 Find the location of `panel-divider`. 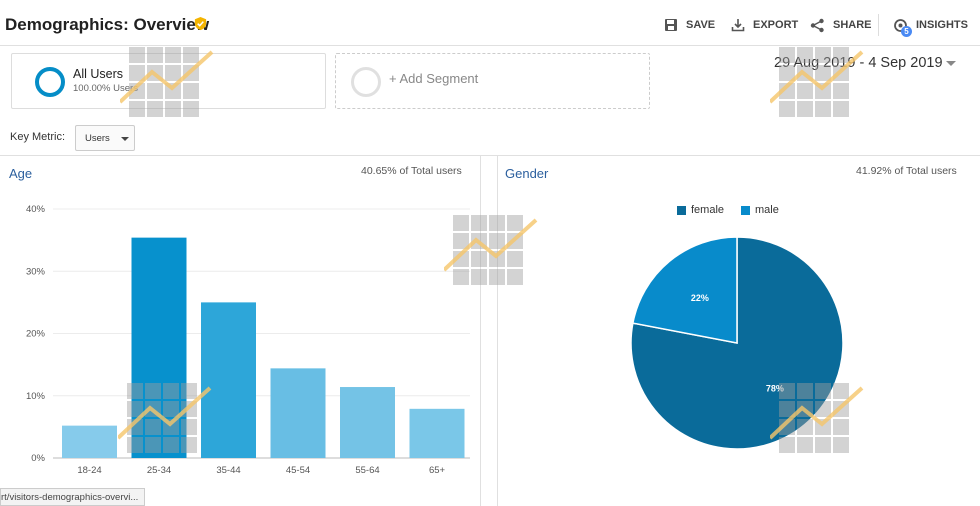

panel-divider is located at coordinates (480, 331).